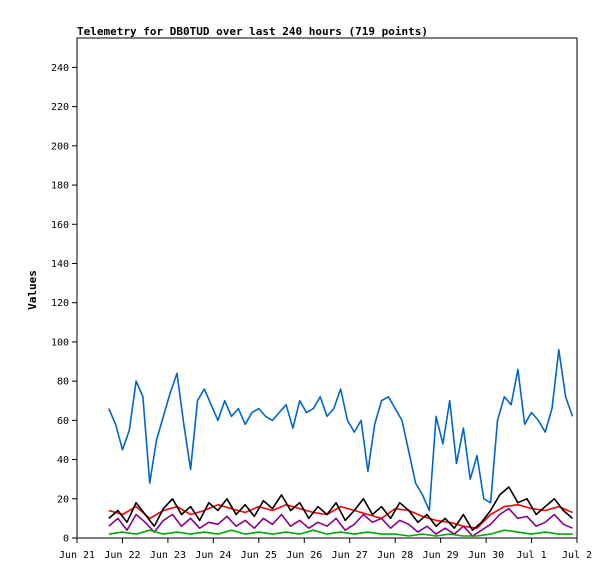 Image resolution: width=615 pixels, height=579 pixels. I want to click on x-tick-label: Jul 2, so click(577, 555).